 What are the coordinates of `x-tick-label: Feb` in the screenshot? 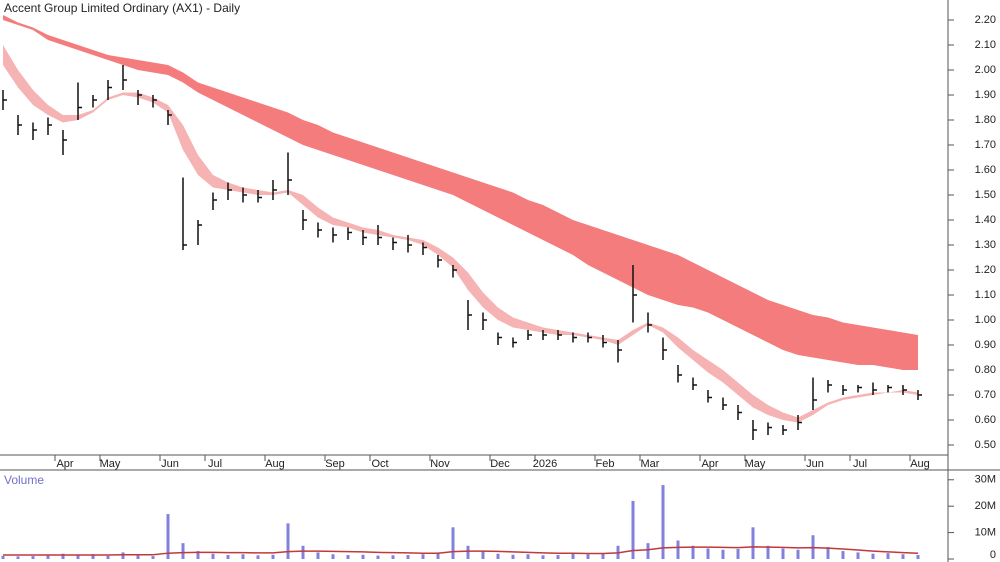 It's located at (605, 464).